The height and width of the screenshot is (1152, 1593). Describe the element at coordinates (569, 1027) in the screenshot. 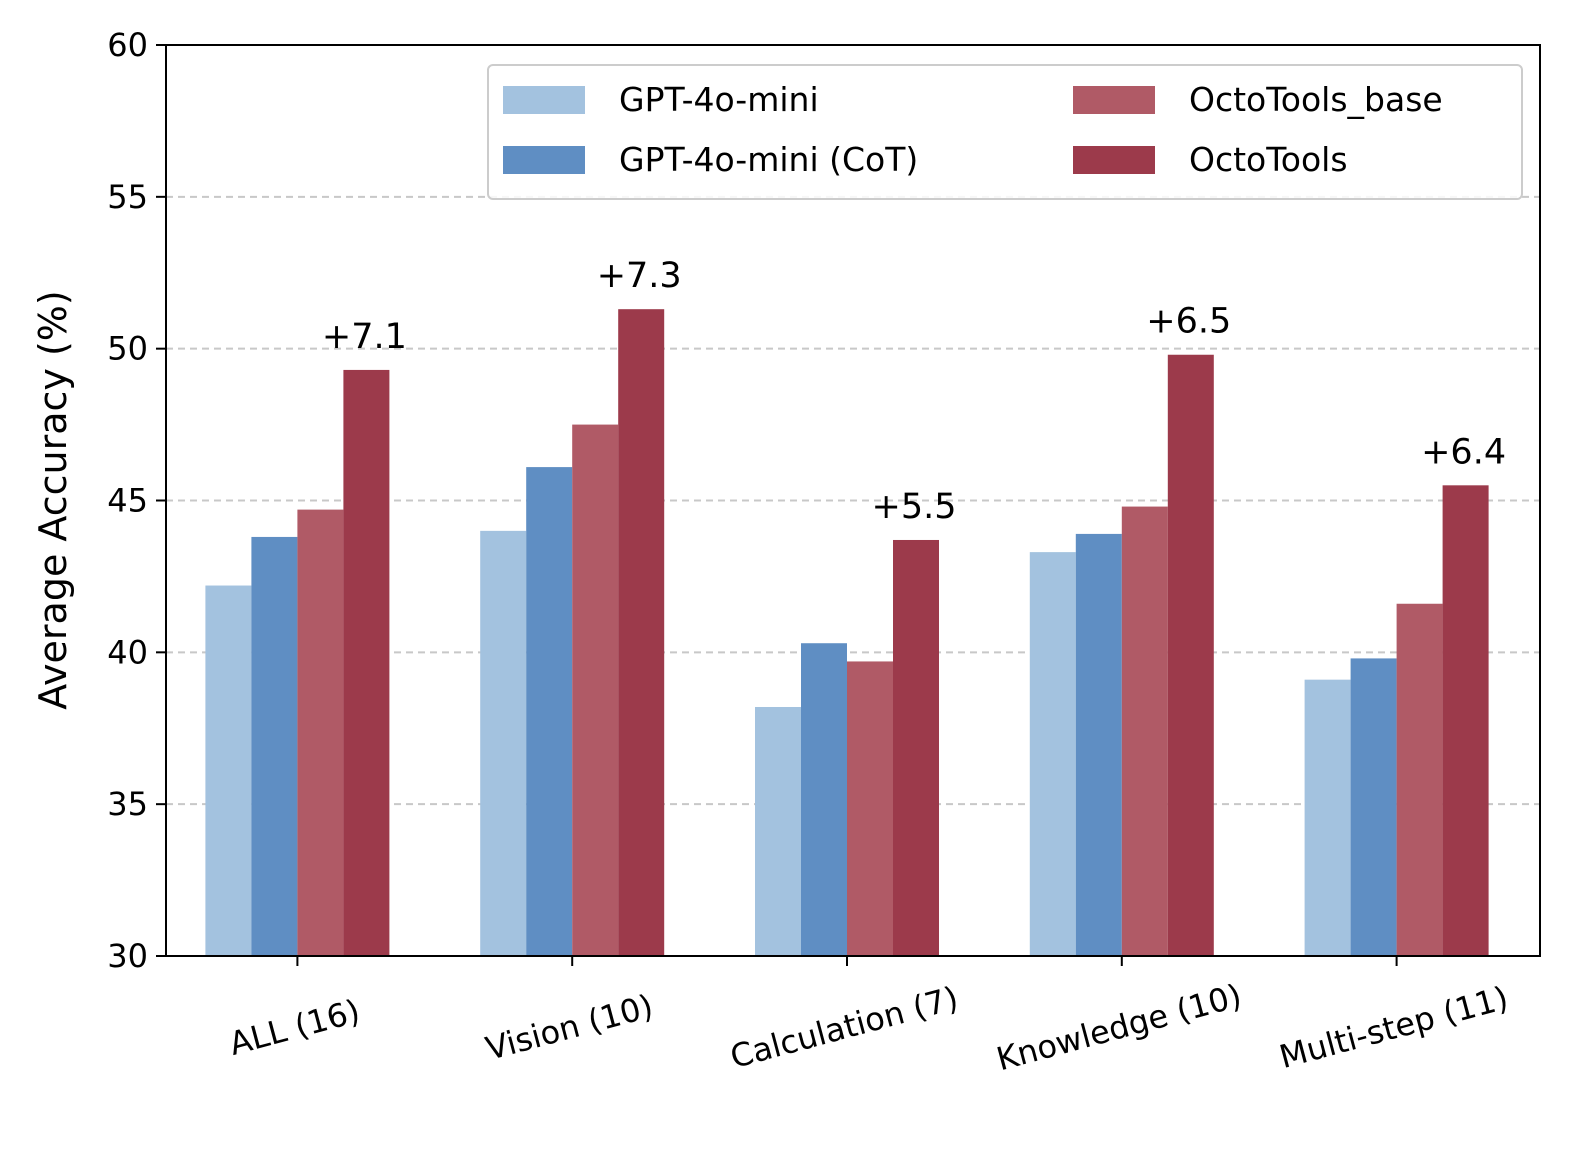

I see `x-tick-label: Vision (10)` at that location.